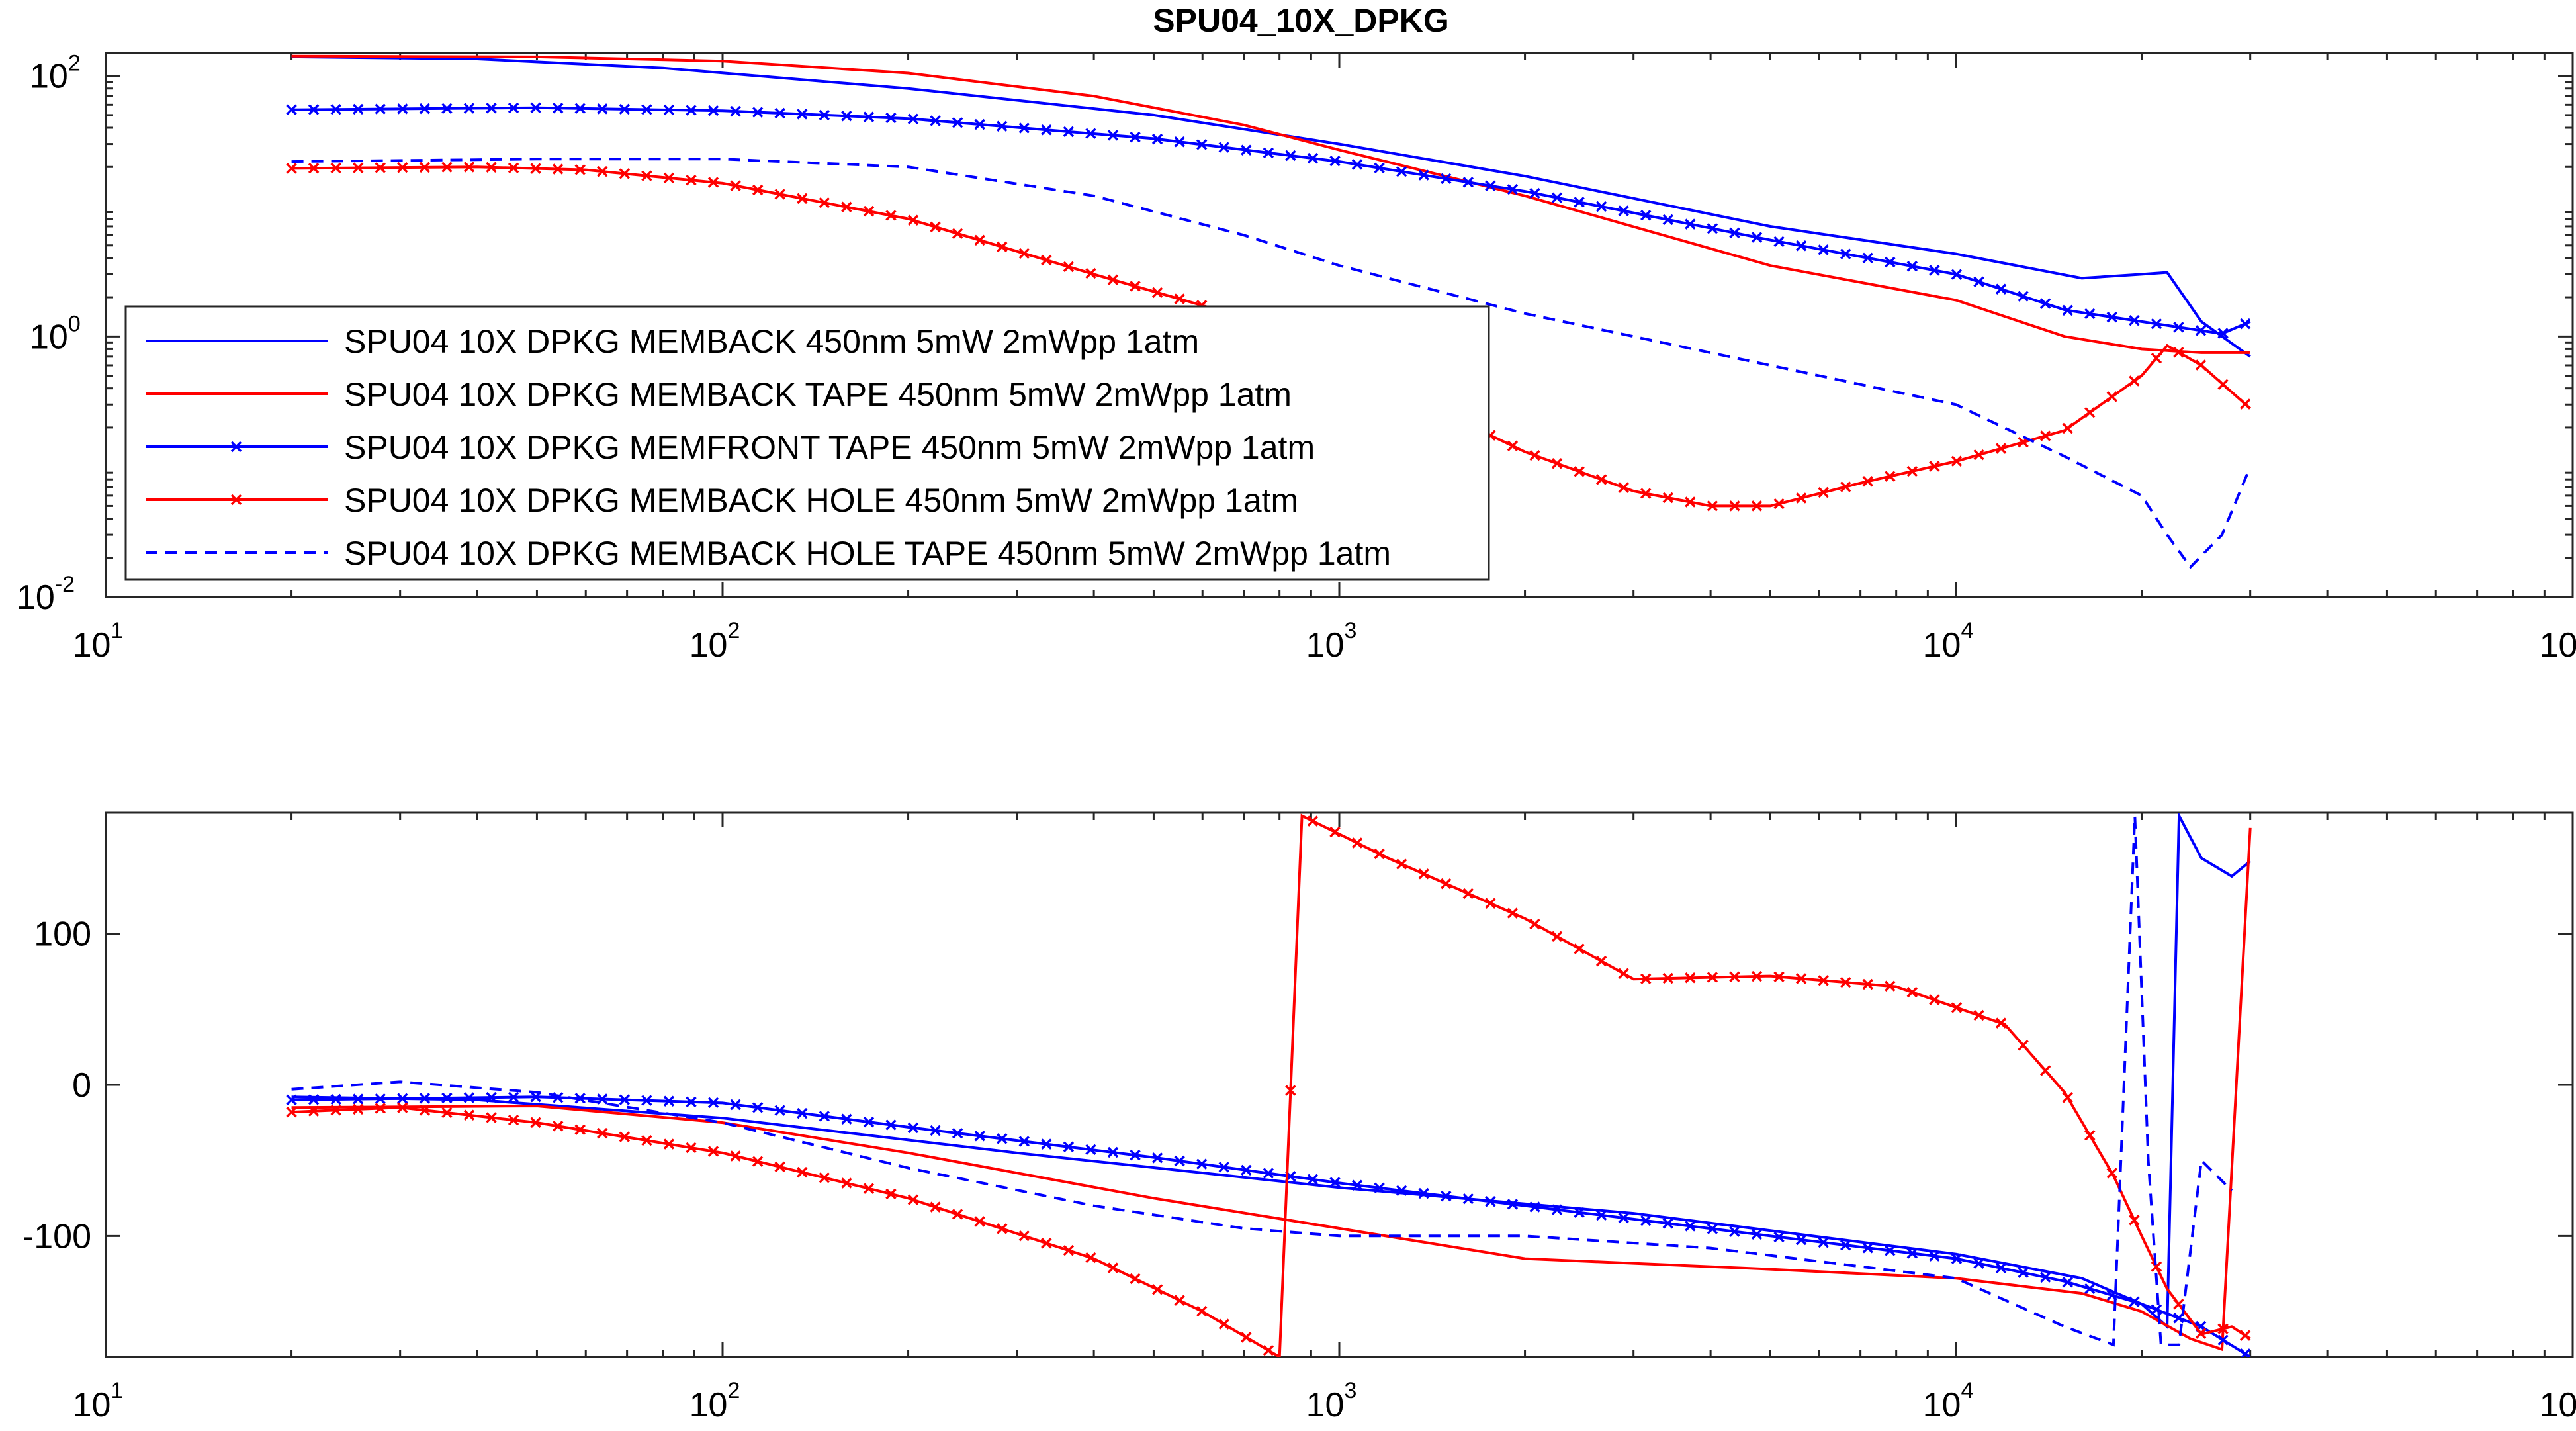 Image resolution: width=2576 pixels, height=1431 pixels. Describe the element at coordinates (98, 1401) in the screenshot. I see `x-tick-label: 101` at that location.